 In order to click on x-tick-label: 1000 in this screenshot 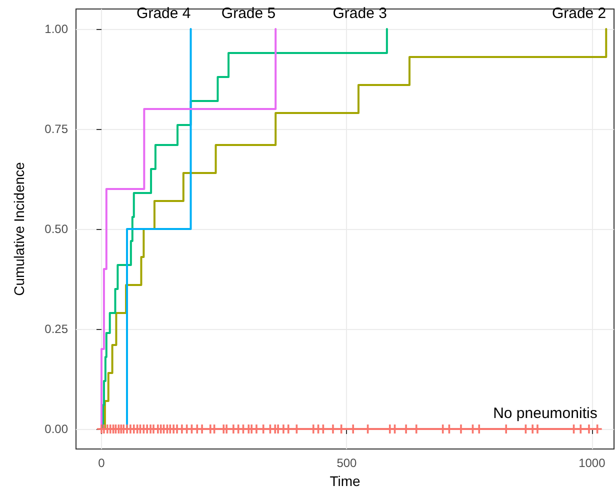, I will do `click(592, 463)`.